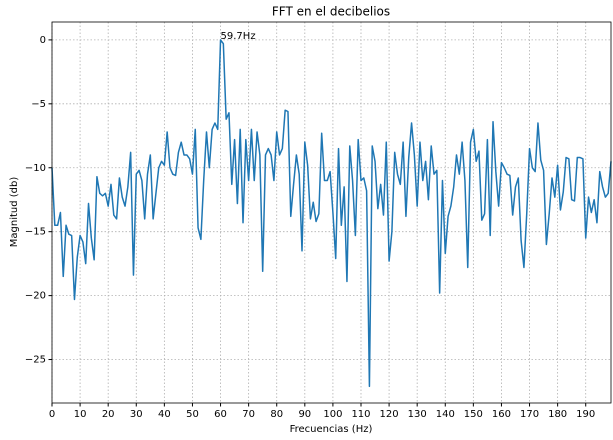  What do you see at coordinates (585, 414) in the screenshot?
I see `x-tick-label: 190` at bounding box center [585, 414].